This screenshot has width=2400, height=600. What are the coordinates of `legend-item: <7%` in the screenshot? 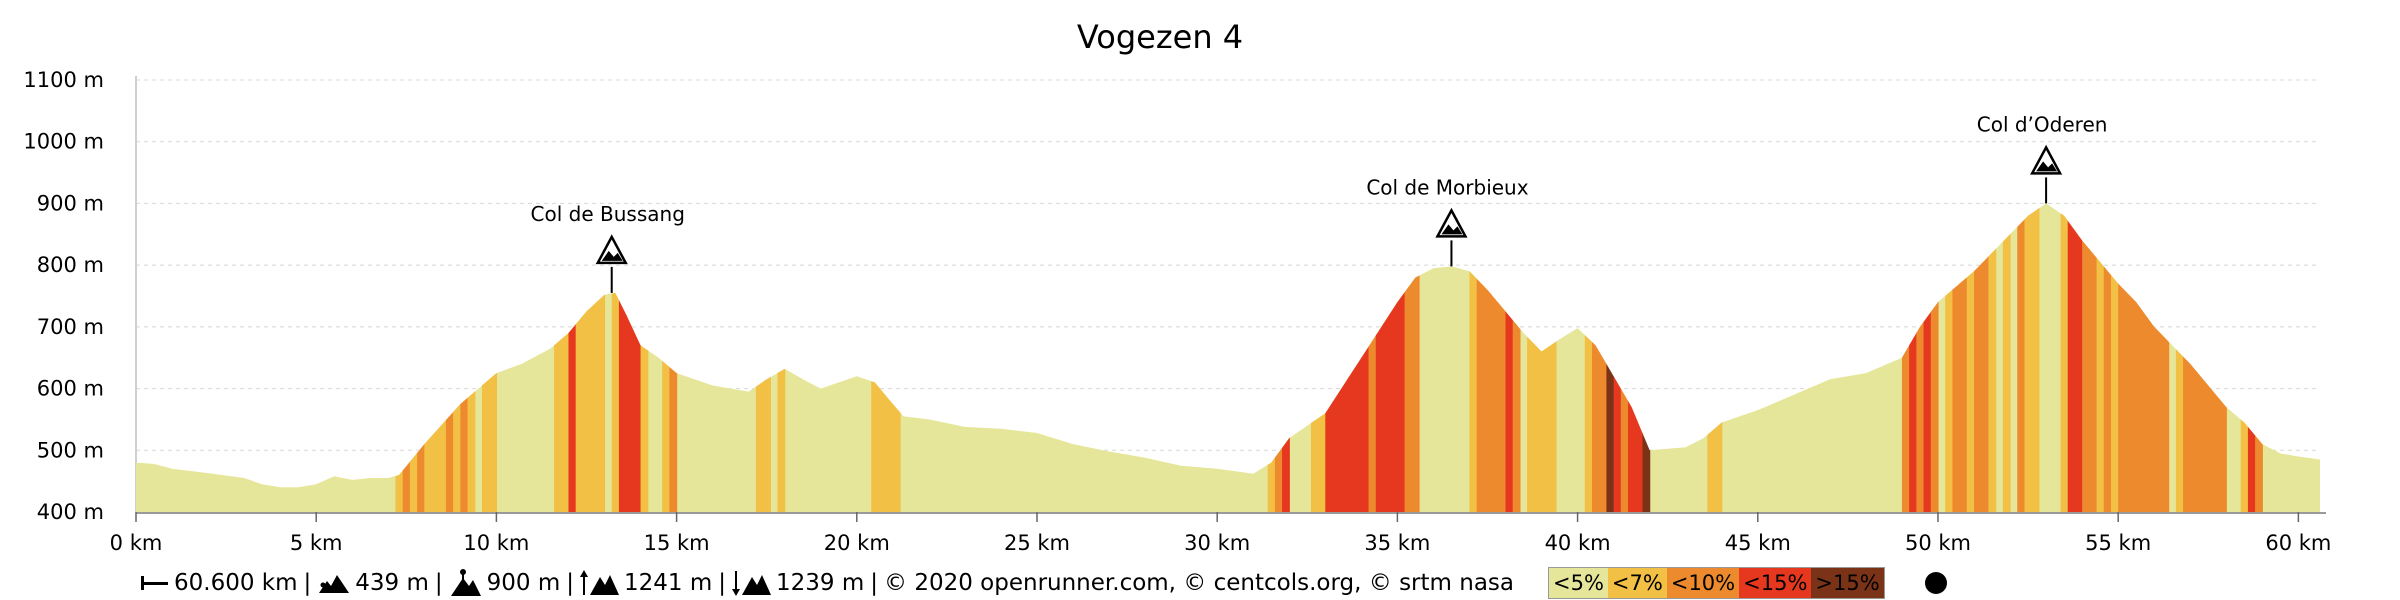 It's located at (1637, 583).